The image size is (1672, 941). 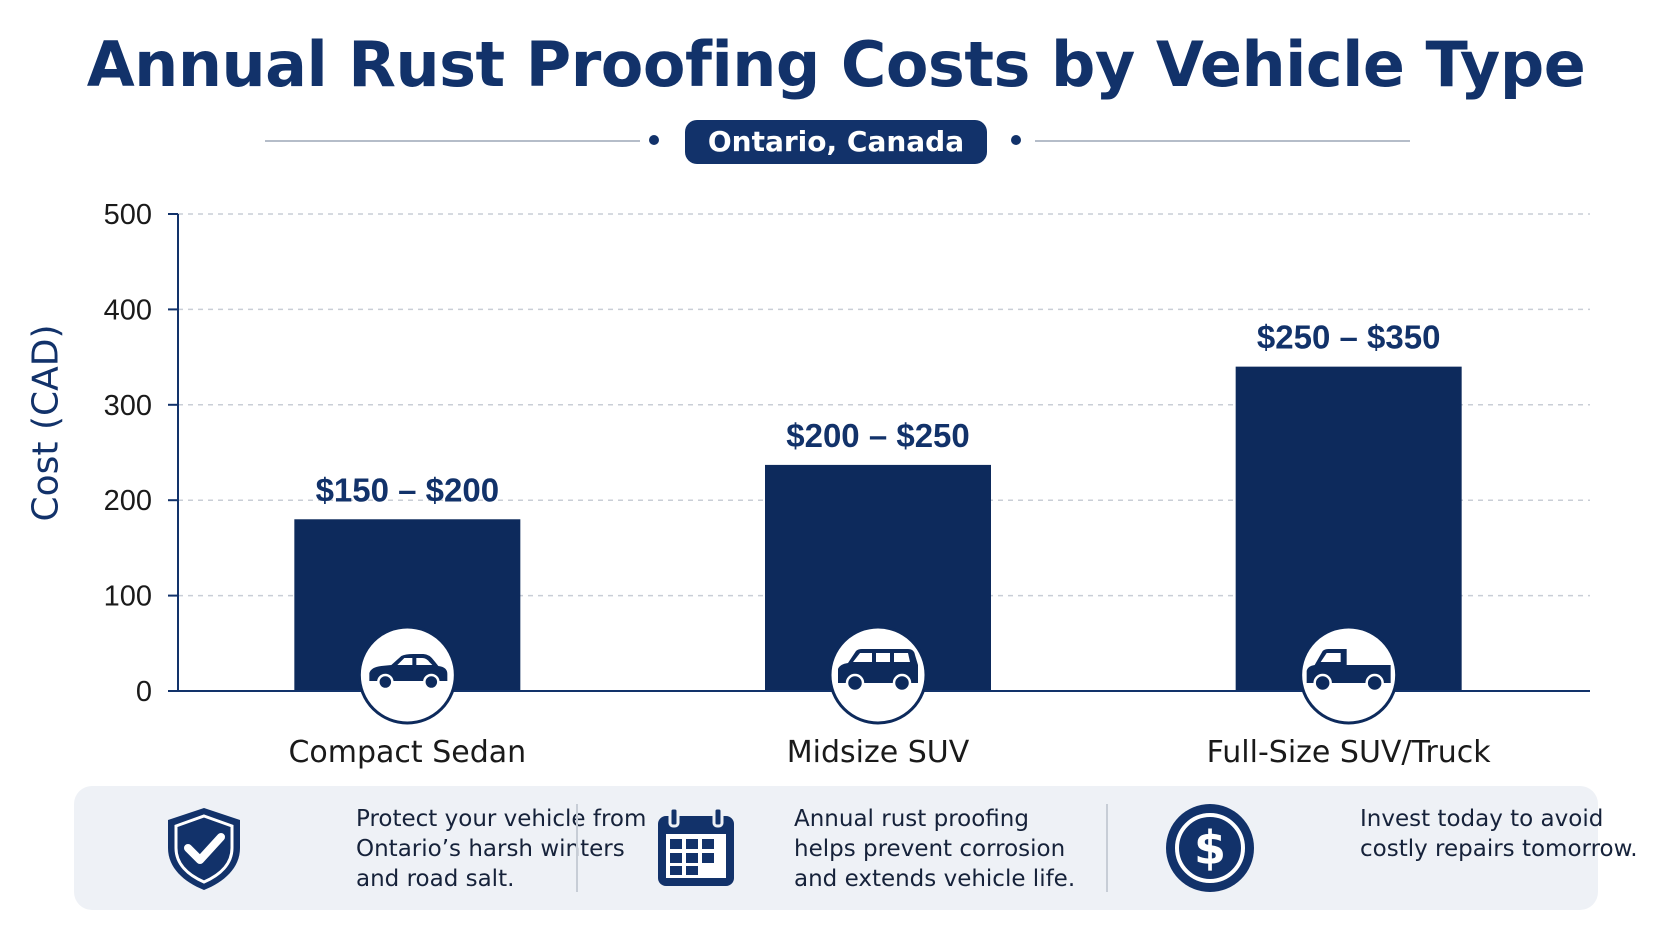 What do you see at coordinates (128, 501) in the screenshot?
I see `y-tick-label: 200` at bounding box center [128, 501].